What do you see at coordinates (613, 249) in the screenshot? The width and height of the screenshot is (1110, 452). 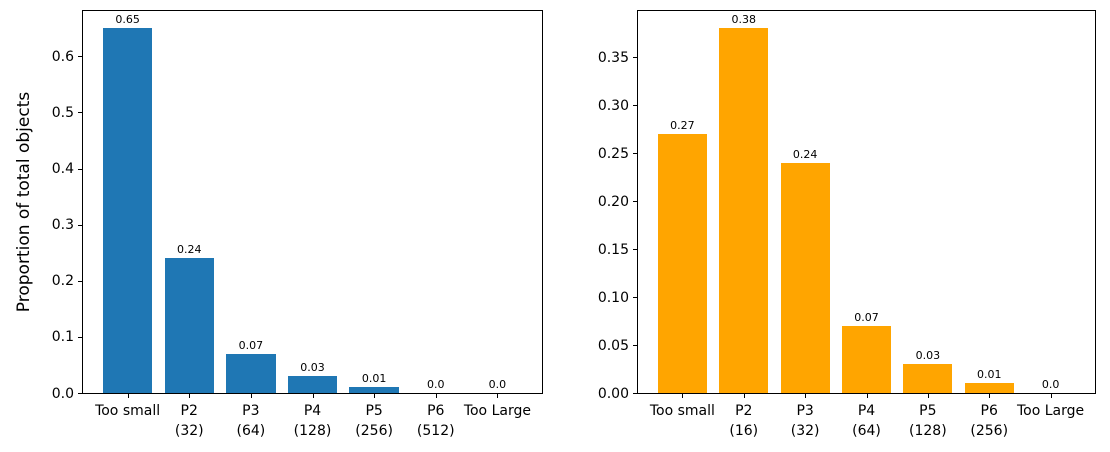 I see `y-tick-label: 0.15` at bounding box center [613, 249].